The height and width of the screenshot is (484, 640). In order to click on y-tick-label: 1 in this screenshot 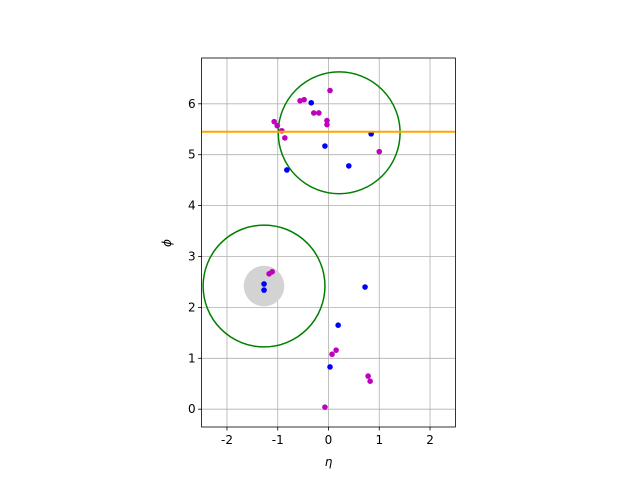, I will do `click(192, 358)`.